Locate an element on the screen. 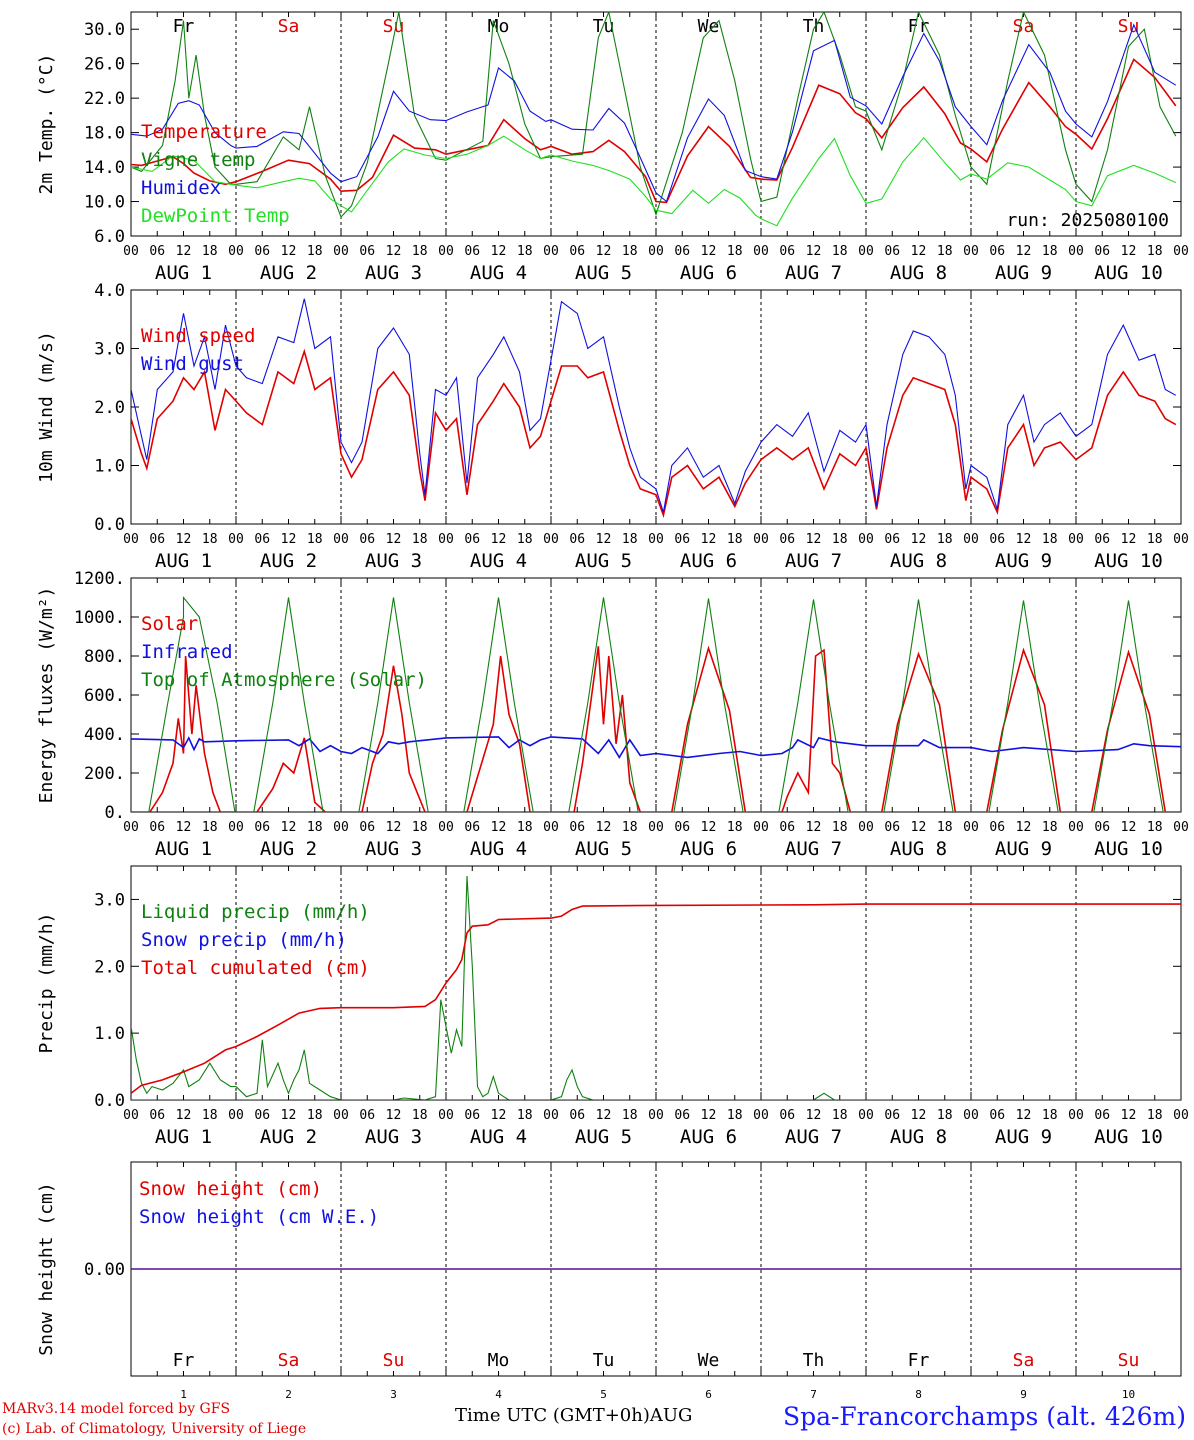 The width and height of the screenshot is (1194, 1440). temp-frame is located at coordinates (656, 124).